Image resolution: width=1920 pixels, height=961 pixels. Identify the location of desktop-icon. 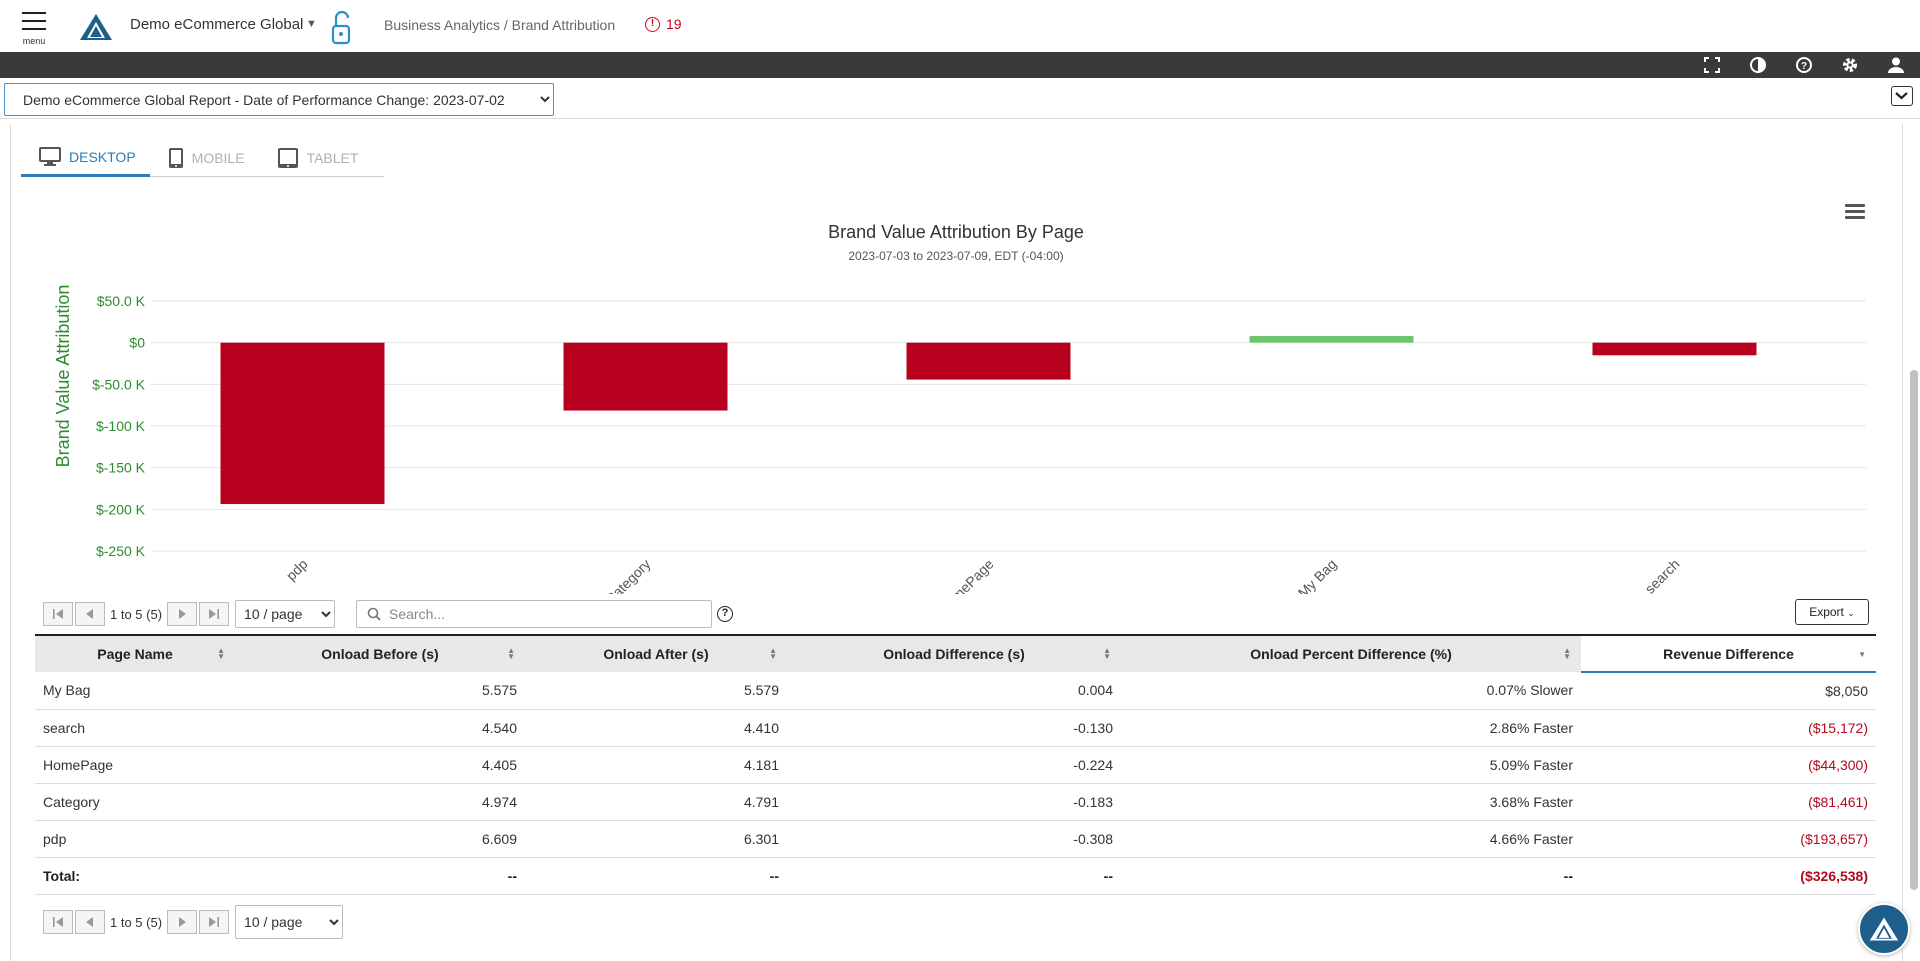
(50, 156).